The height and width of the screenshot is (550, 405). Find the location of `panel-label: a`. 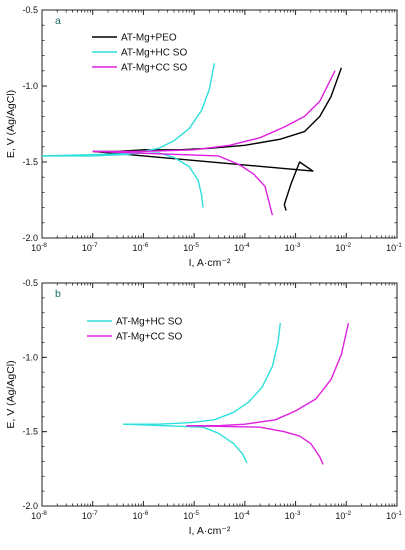

panel-label: a is located at coordinates (58, 21).